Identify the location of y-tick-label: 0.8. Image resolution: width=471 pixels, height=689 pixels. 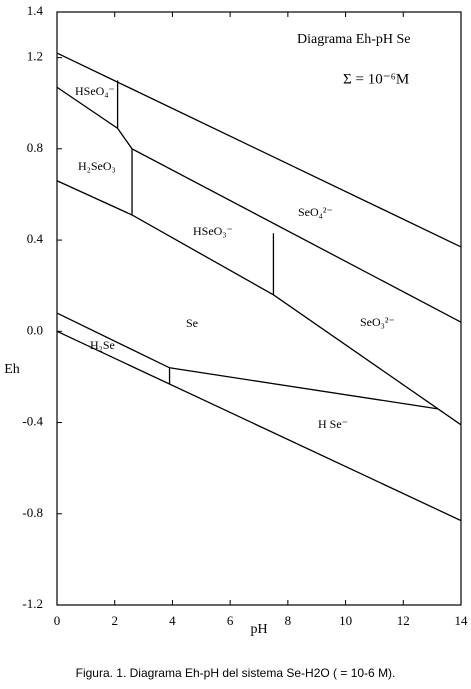
(35, 147).